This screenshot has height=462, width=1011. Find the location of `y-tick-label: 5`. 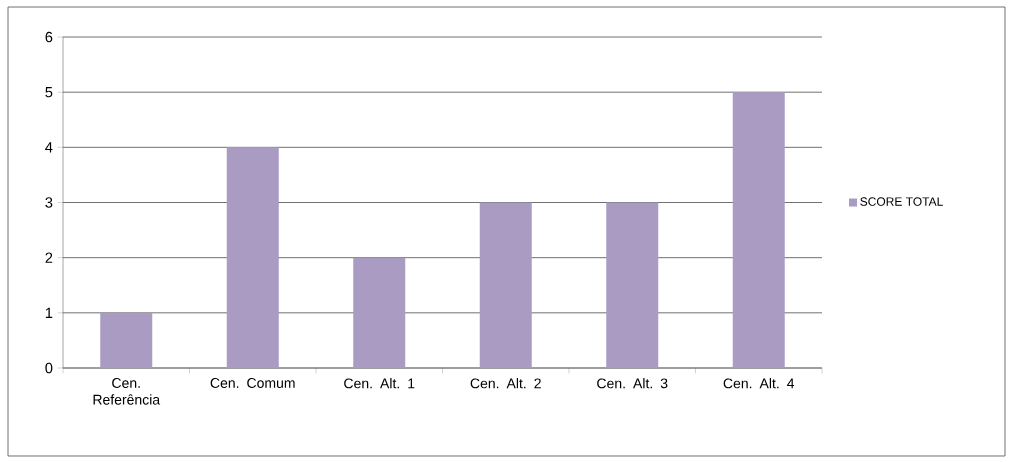

y-tick-label: 5 is located at coordinates (49, 92).